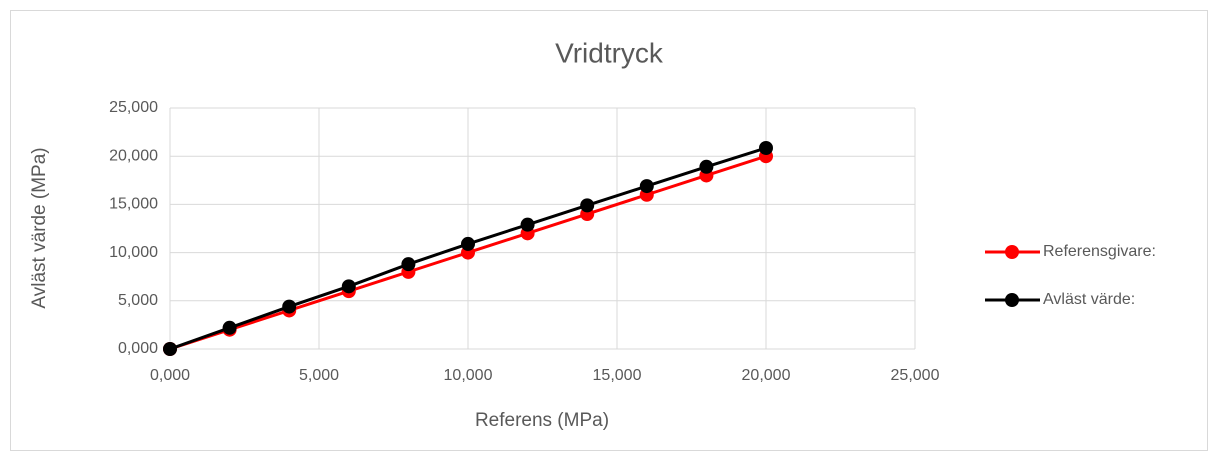  Describe the element at coordinates (138, 300) in the screenshot. I see `y-tick-label: 5,000` at that location.